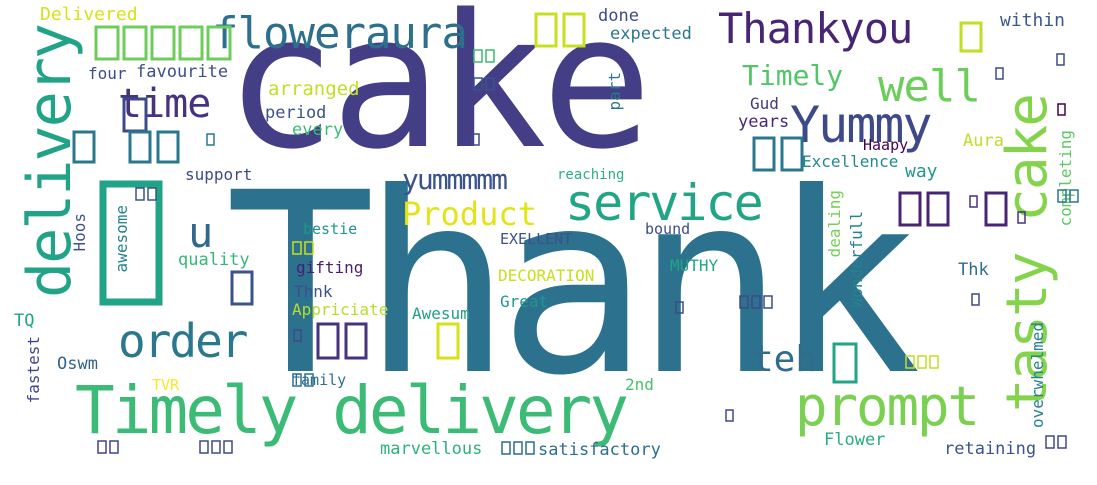 This screenshot has height=485, width=1097. I want to click on word-retaining: overwhelmed, so click(1037, 375).